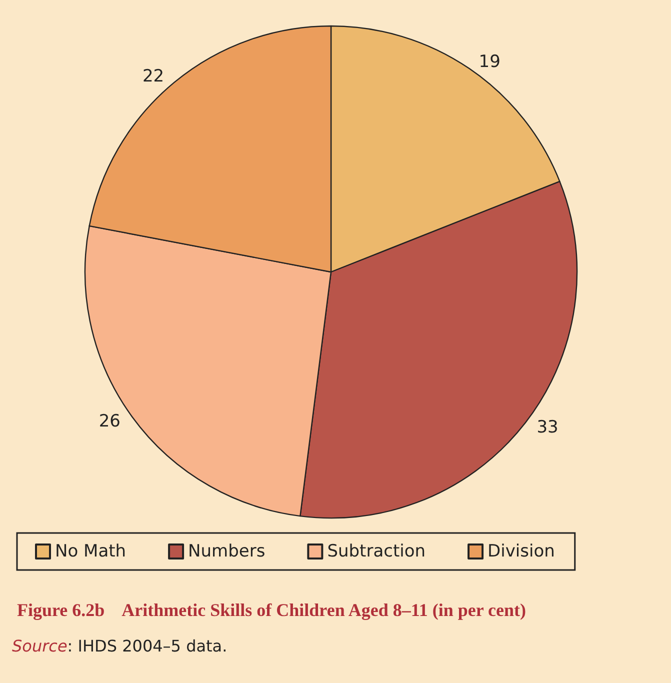 The image size is (671, 683). Describe the element at coordinates (227, 552) in the screenshot. I see `legend-label: Numbers` at that location.